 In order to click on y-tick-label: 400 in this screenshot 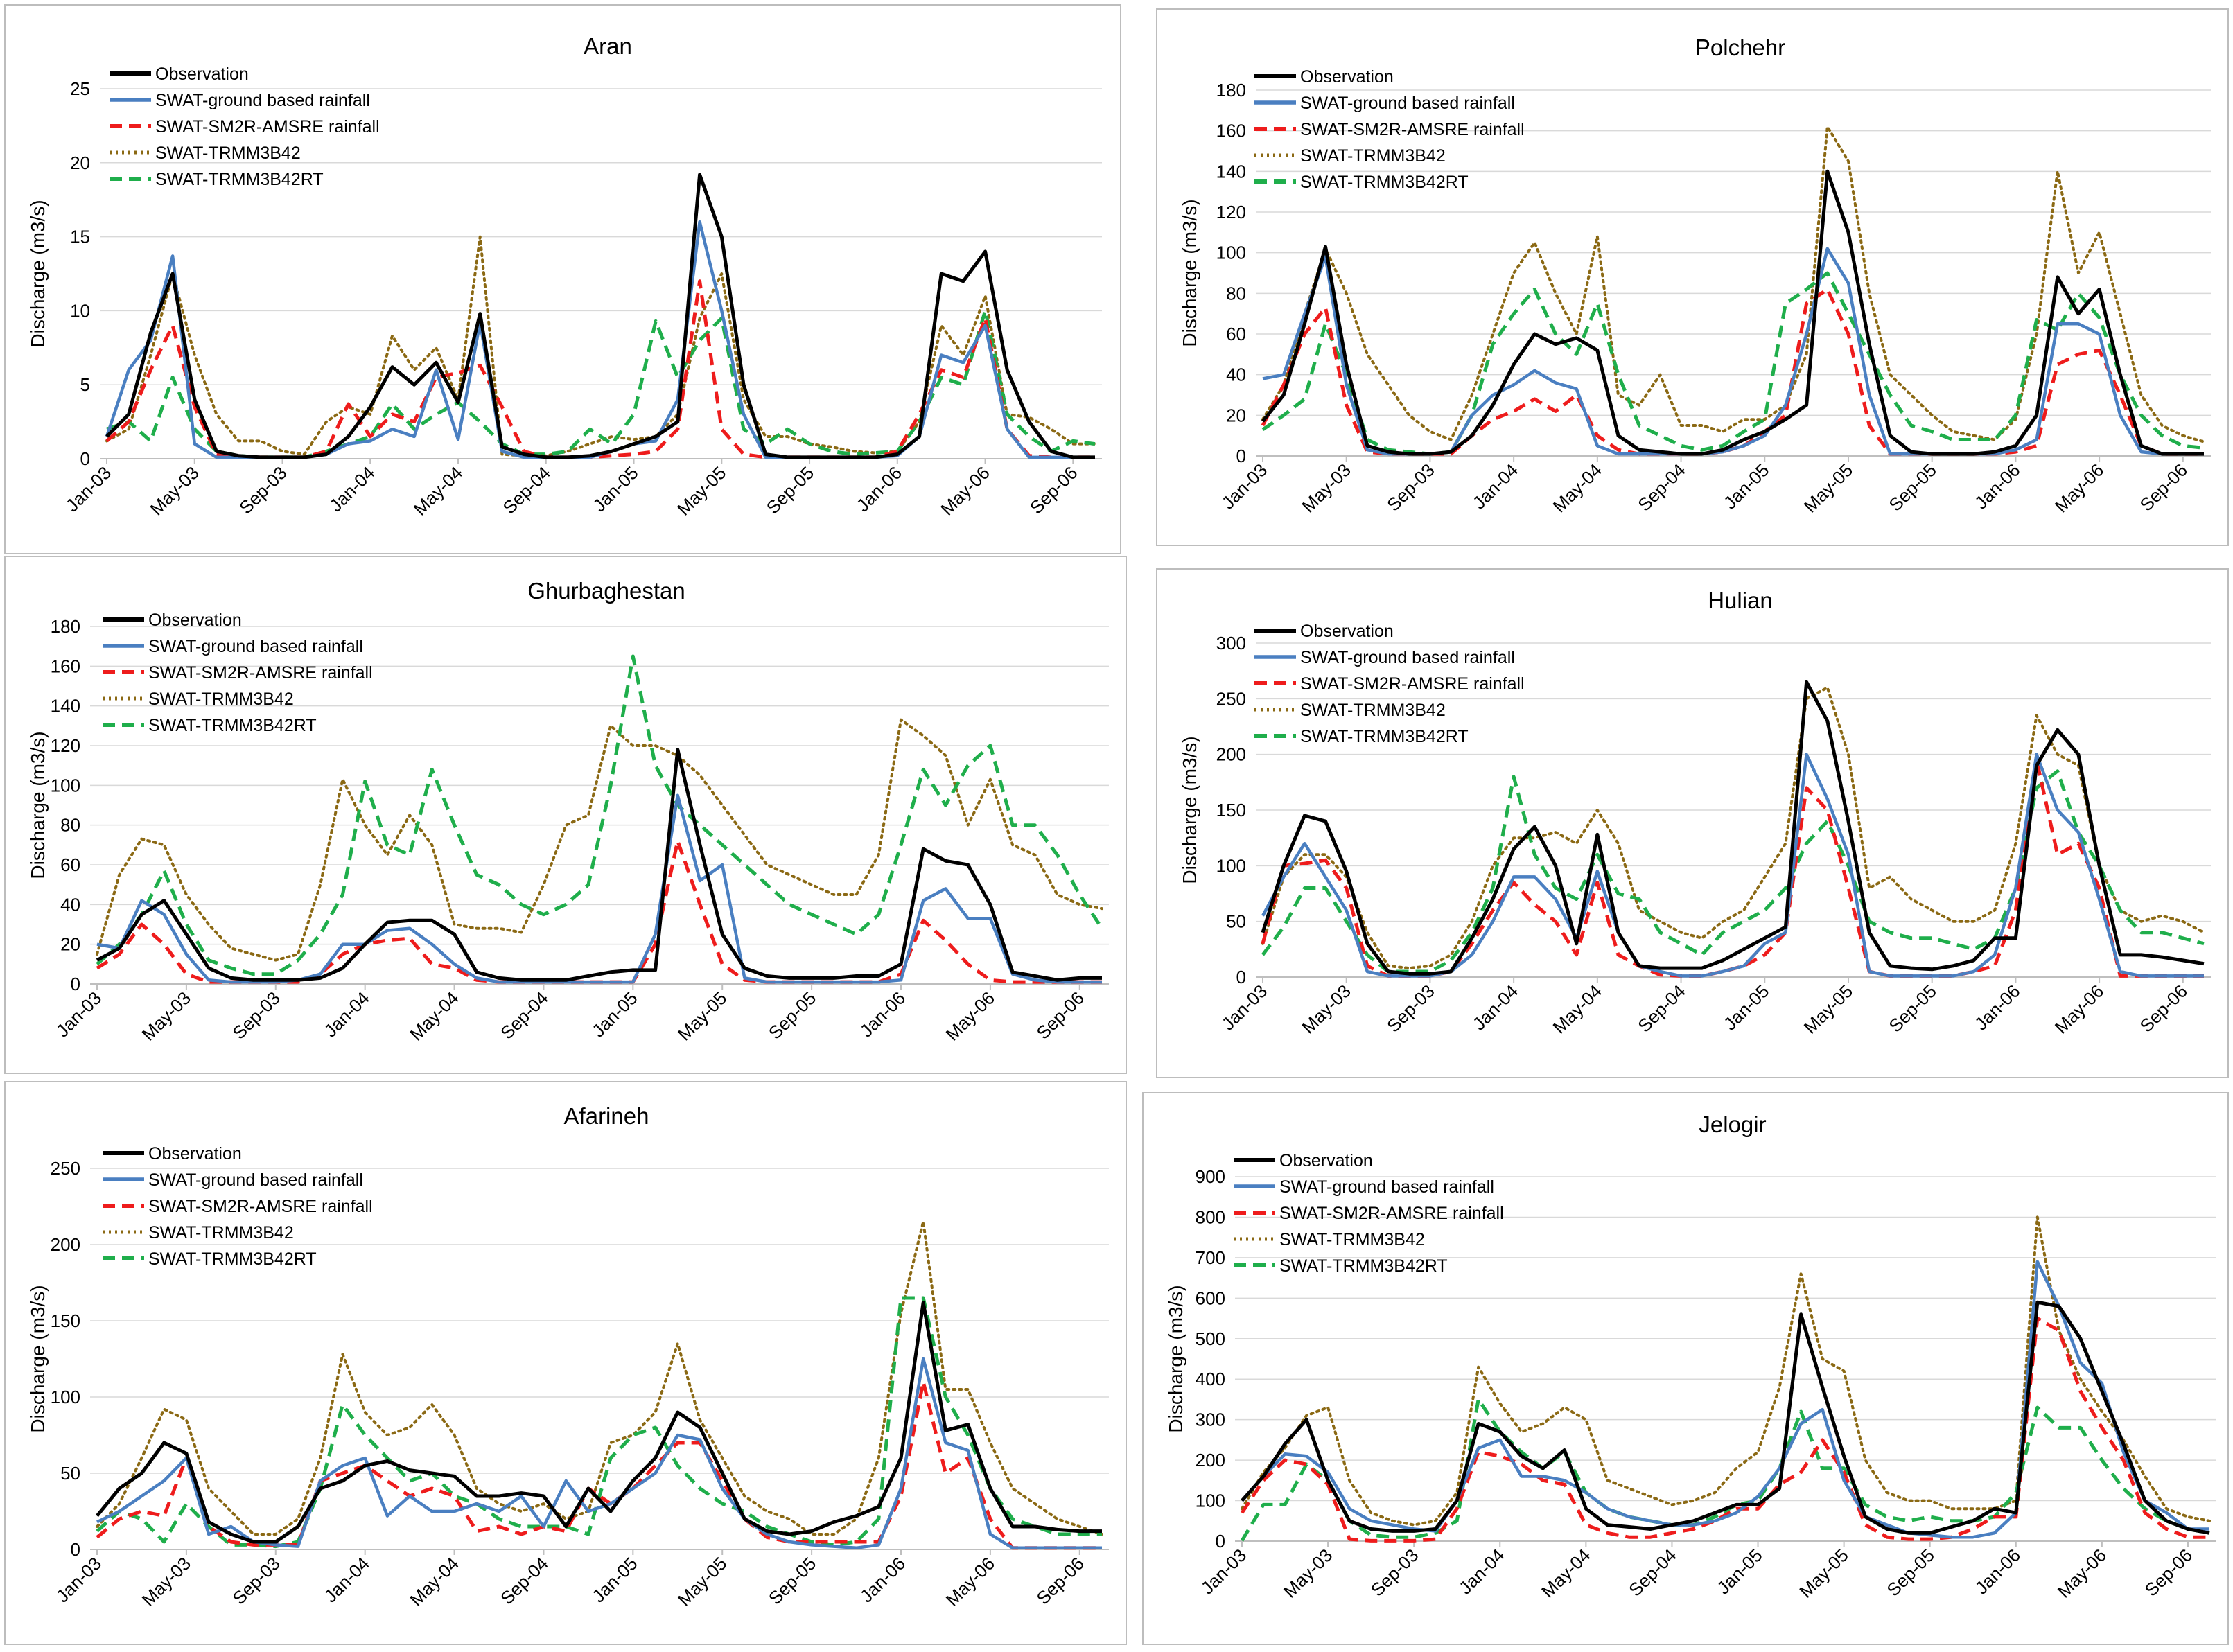, I will do `click(1210, 1379)`.